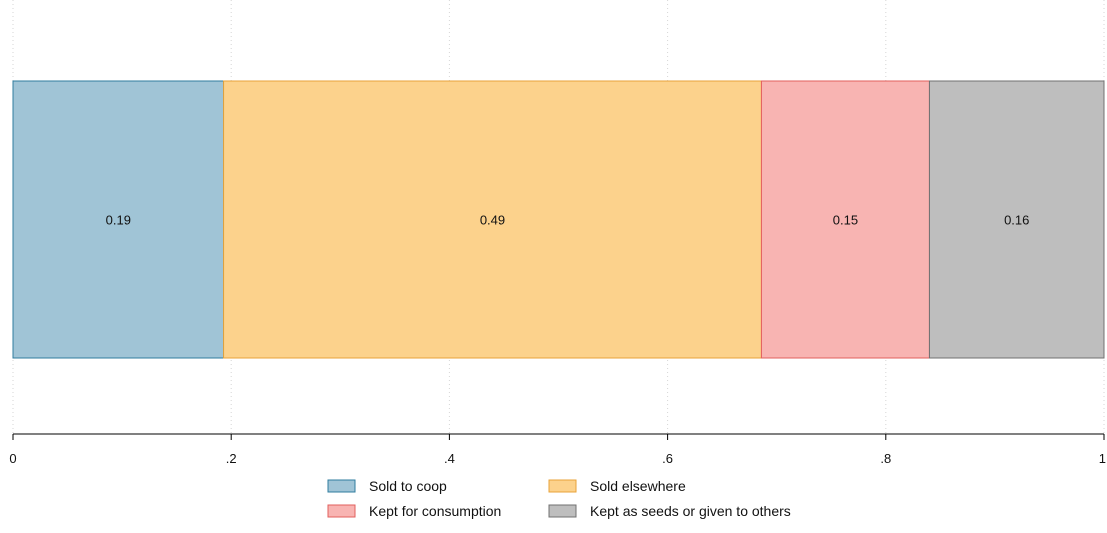  What do you see at coordinates (231, 458) in the screenshot?
I see `x-tick-label: .2` at bounding box center [231, 458].